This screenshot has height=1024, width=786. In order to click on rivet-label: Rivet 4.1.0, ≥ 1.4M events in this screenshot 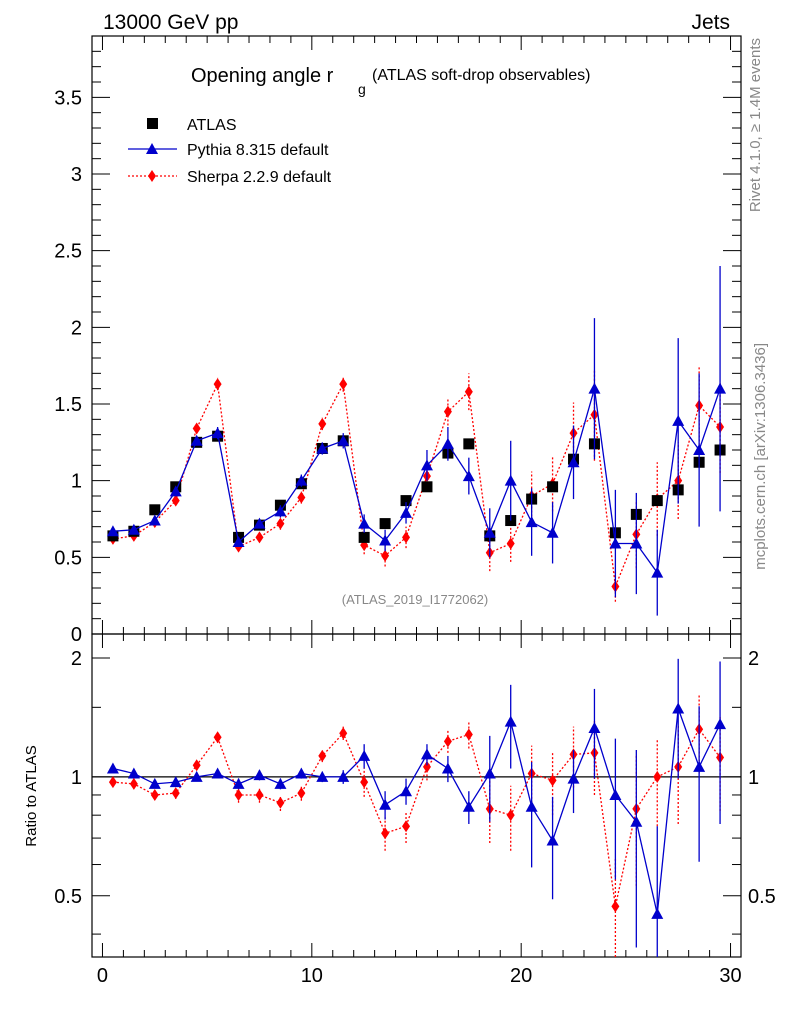, I will do `click(755, 125)`.